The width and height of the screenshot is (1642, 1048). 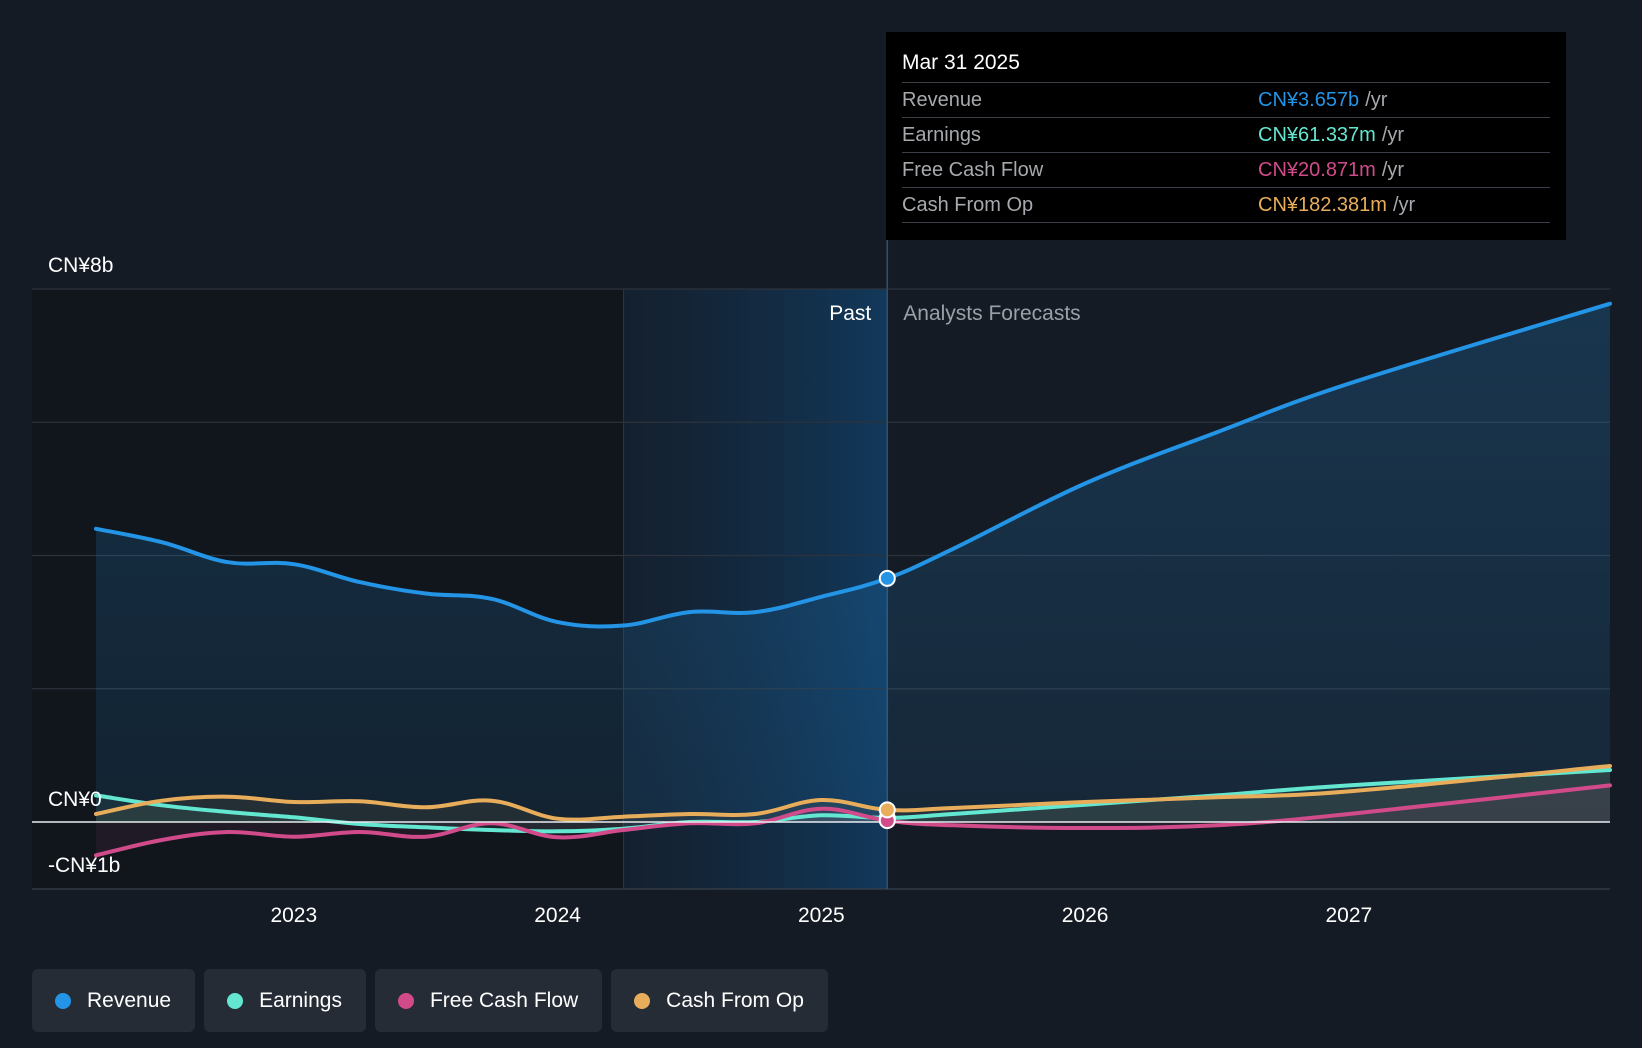 I want to click on marker-revenue, so click(x=887, y=578).